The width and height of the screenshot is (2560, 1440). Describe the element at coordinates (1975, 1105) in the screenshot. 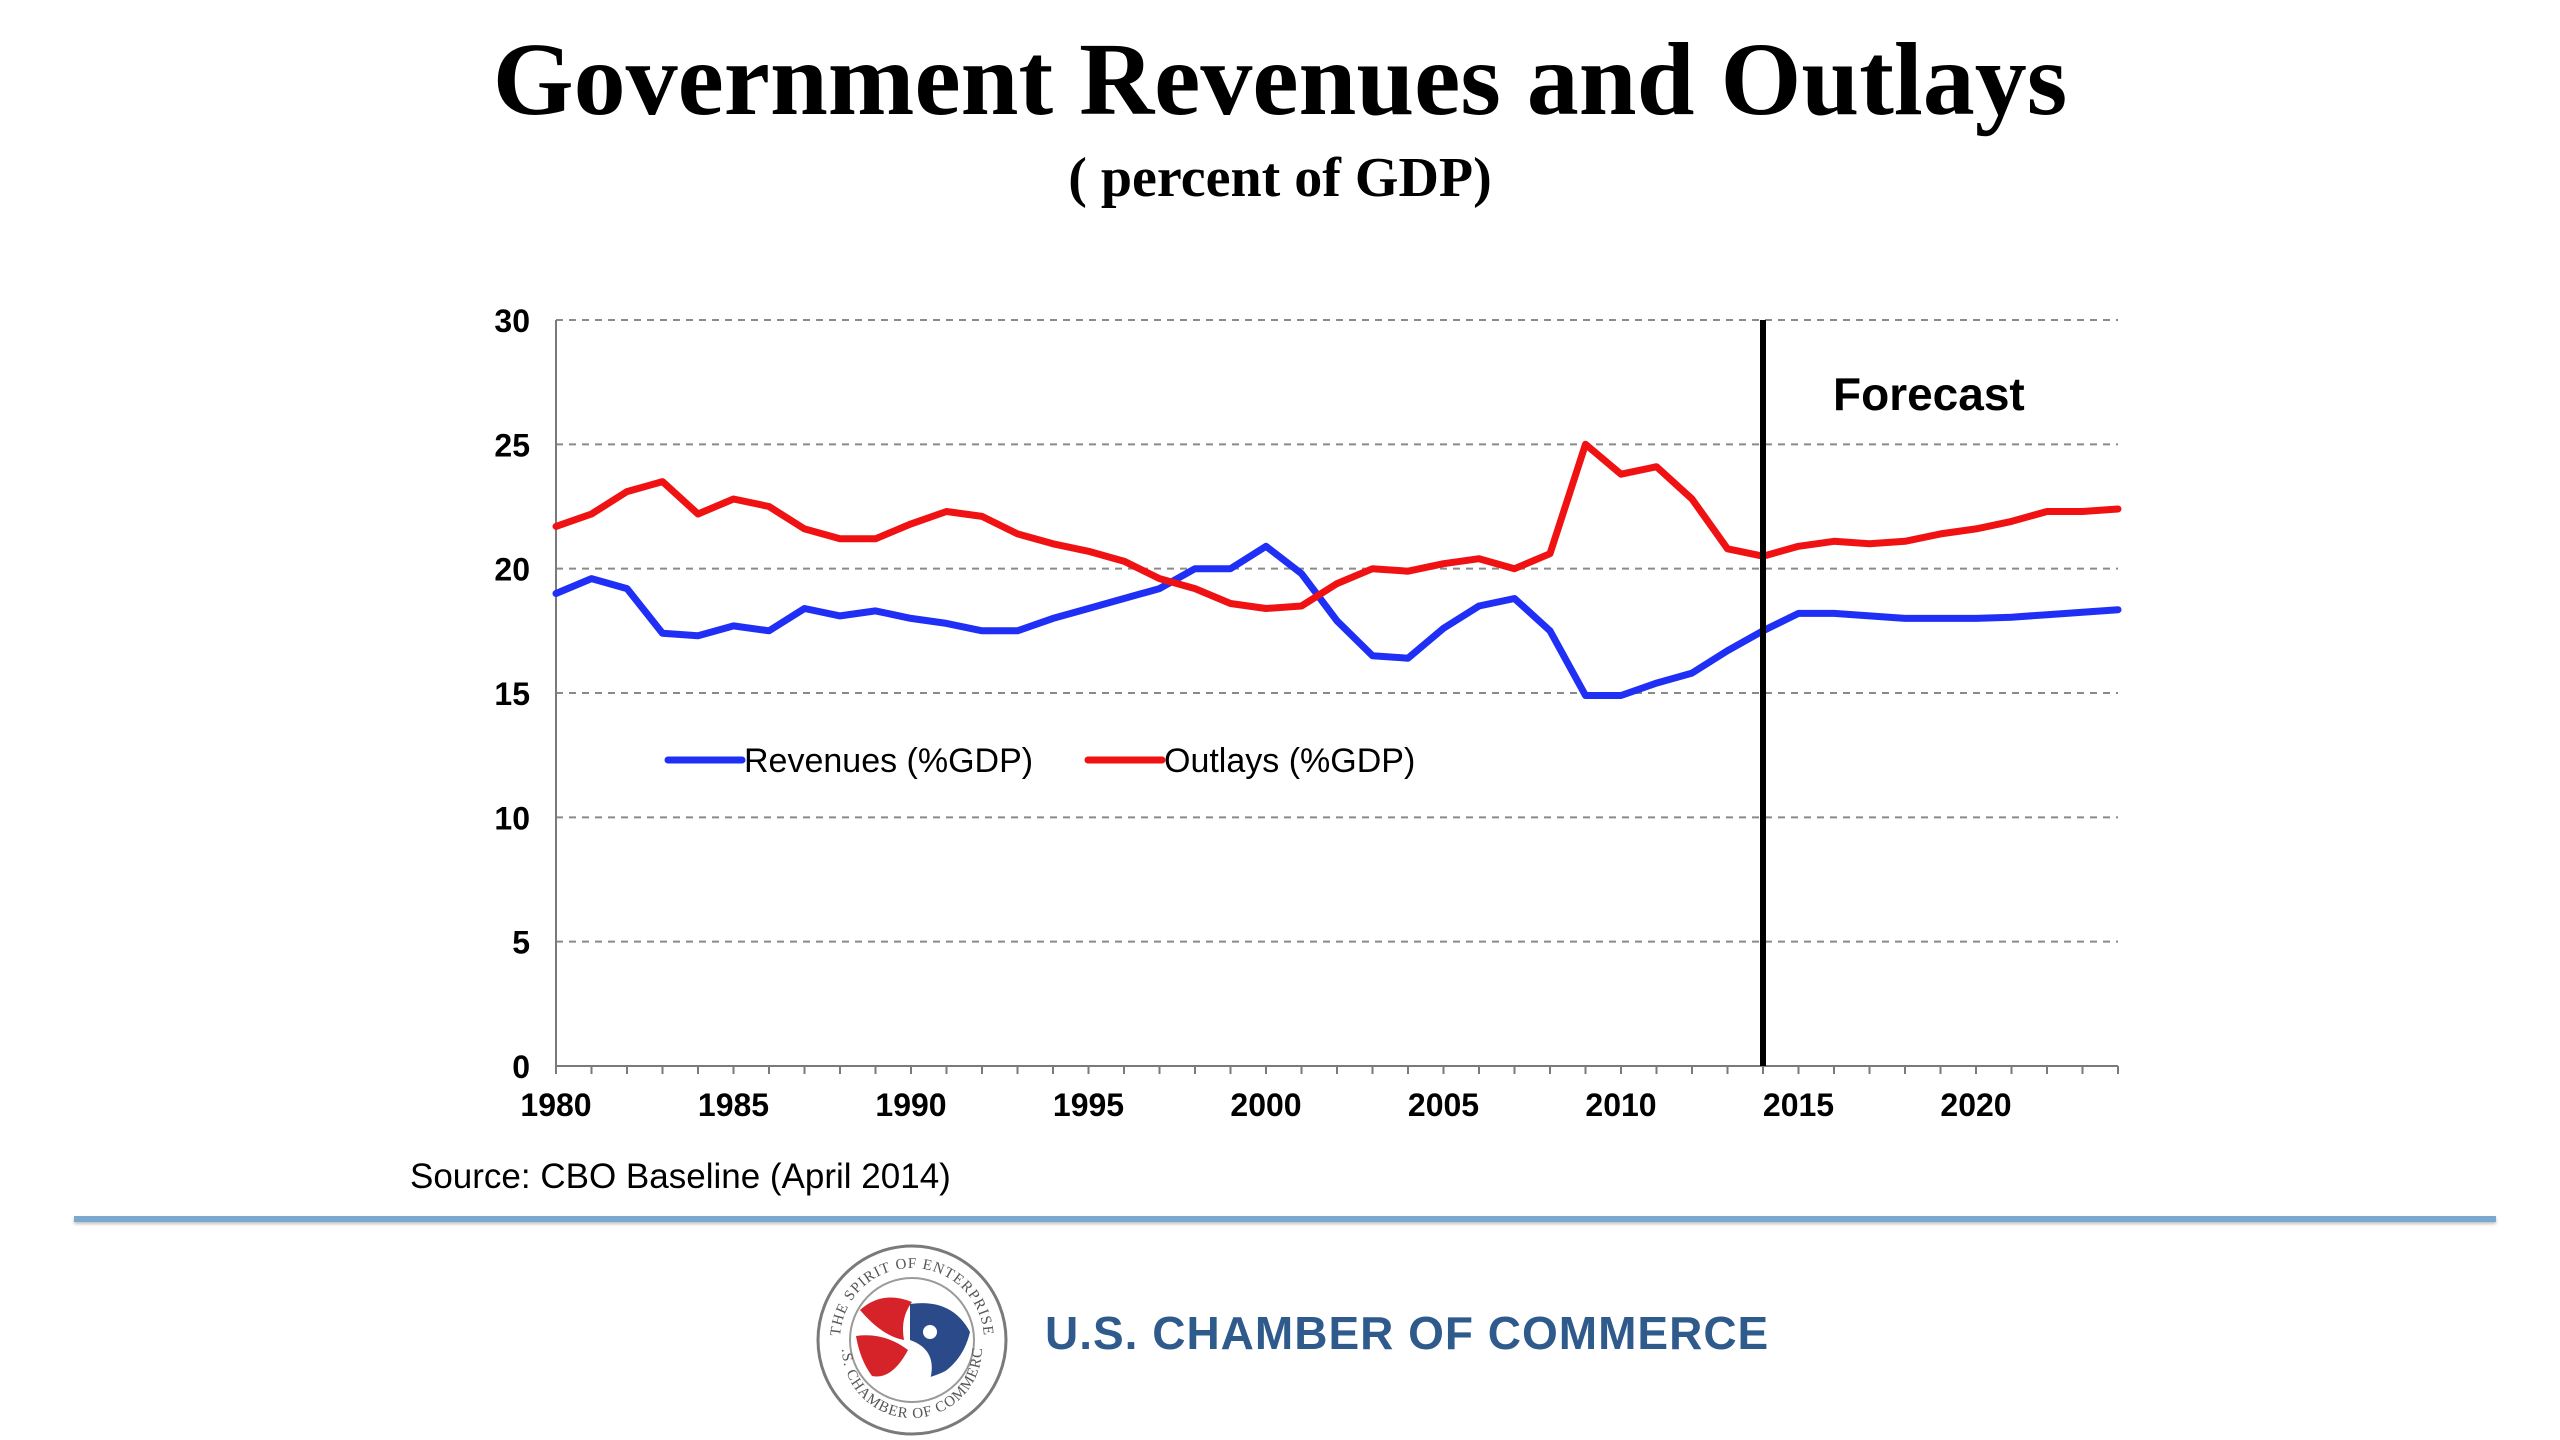

I see `x-tick-label: 2020` at that location.